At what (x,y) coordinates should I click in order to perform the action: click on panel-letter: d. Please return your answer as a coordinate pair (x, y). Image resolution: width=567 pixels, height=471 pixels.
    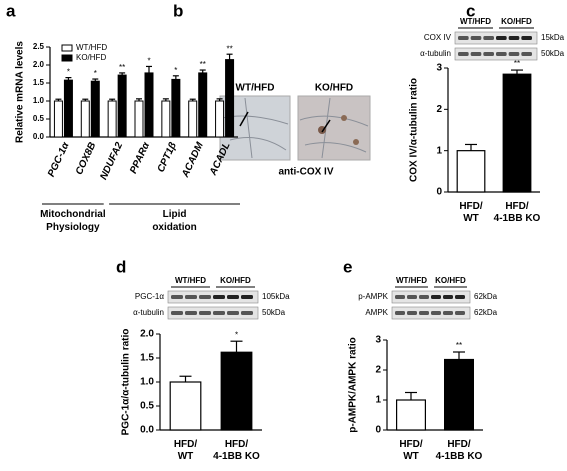
    Looking at the image, I should click on (121, 266).